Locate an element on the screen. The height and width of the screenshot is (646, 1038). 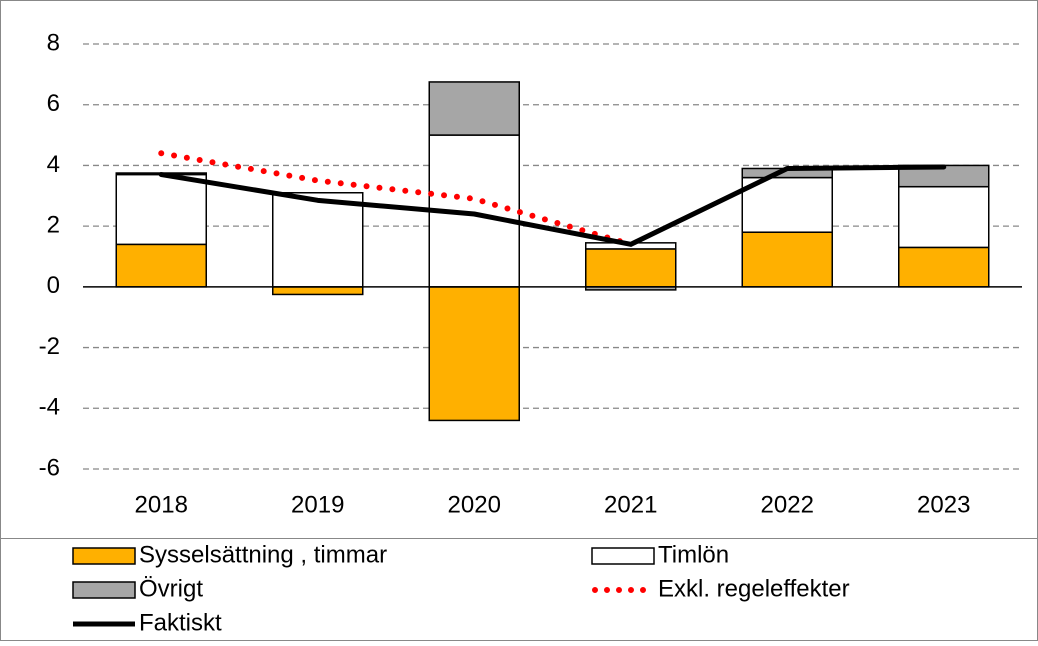
legend-label: Sysselsättning , timmar is located at coordinates (263, 554).